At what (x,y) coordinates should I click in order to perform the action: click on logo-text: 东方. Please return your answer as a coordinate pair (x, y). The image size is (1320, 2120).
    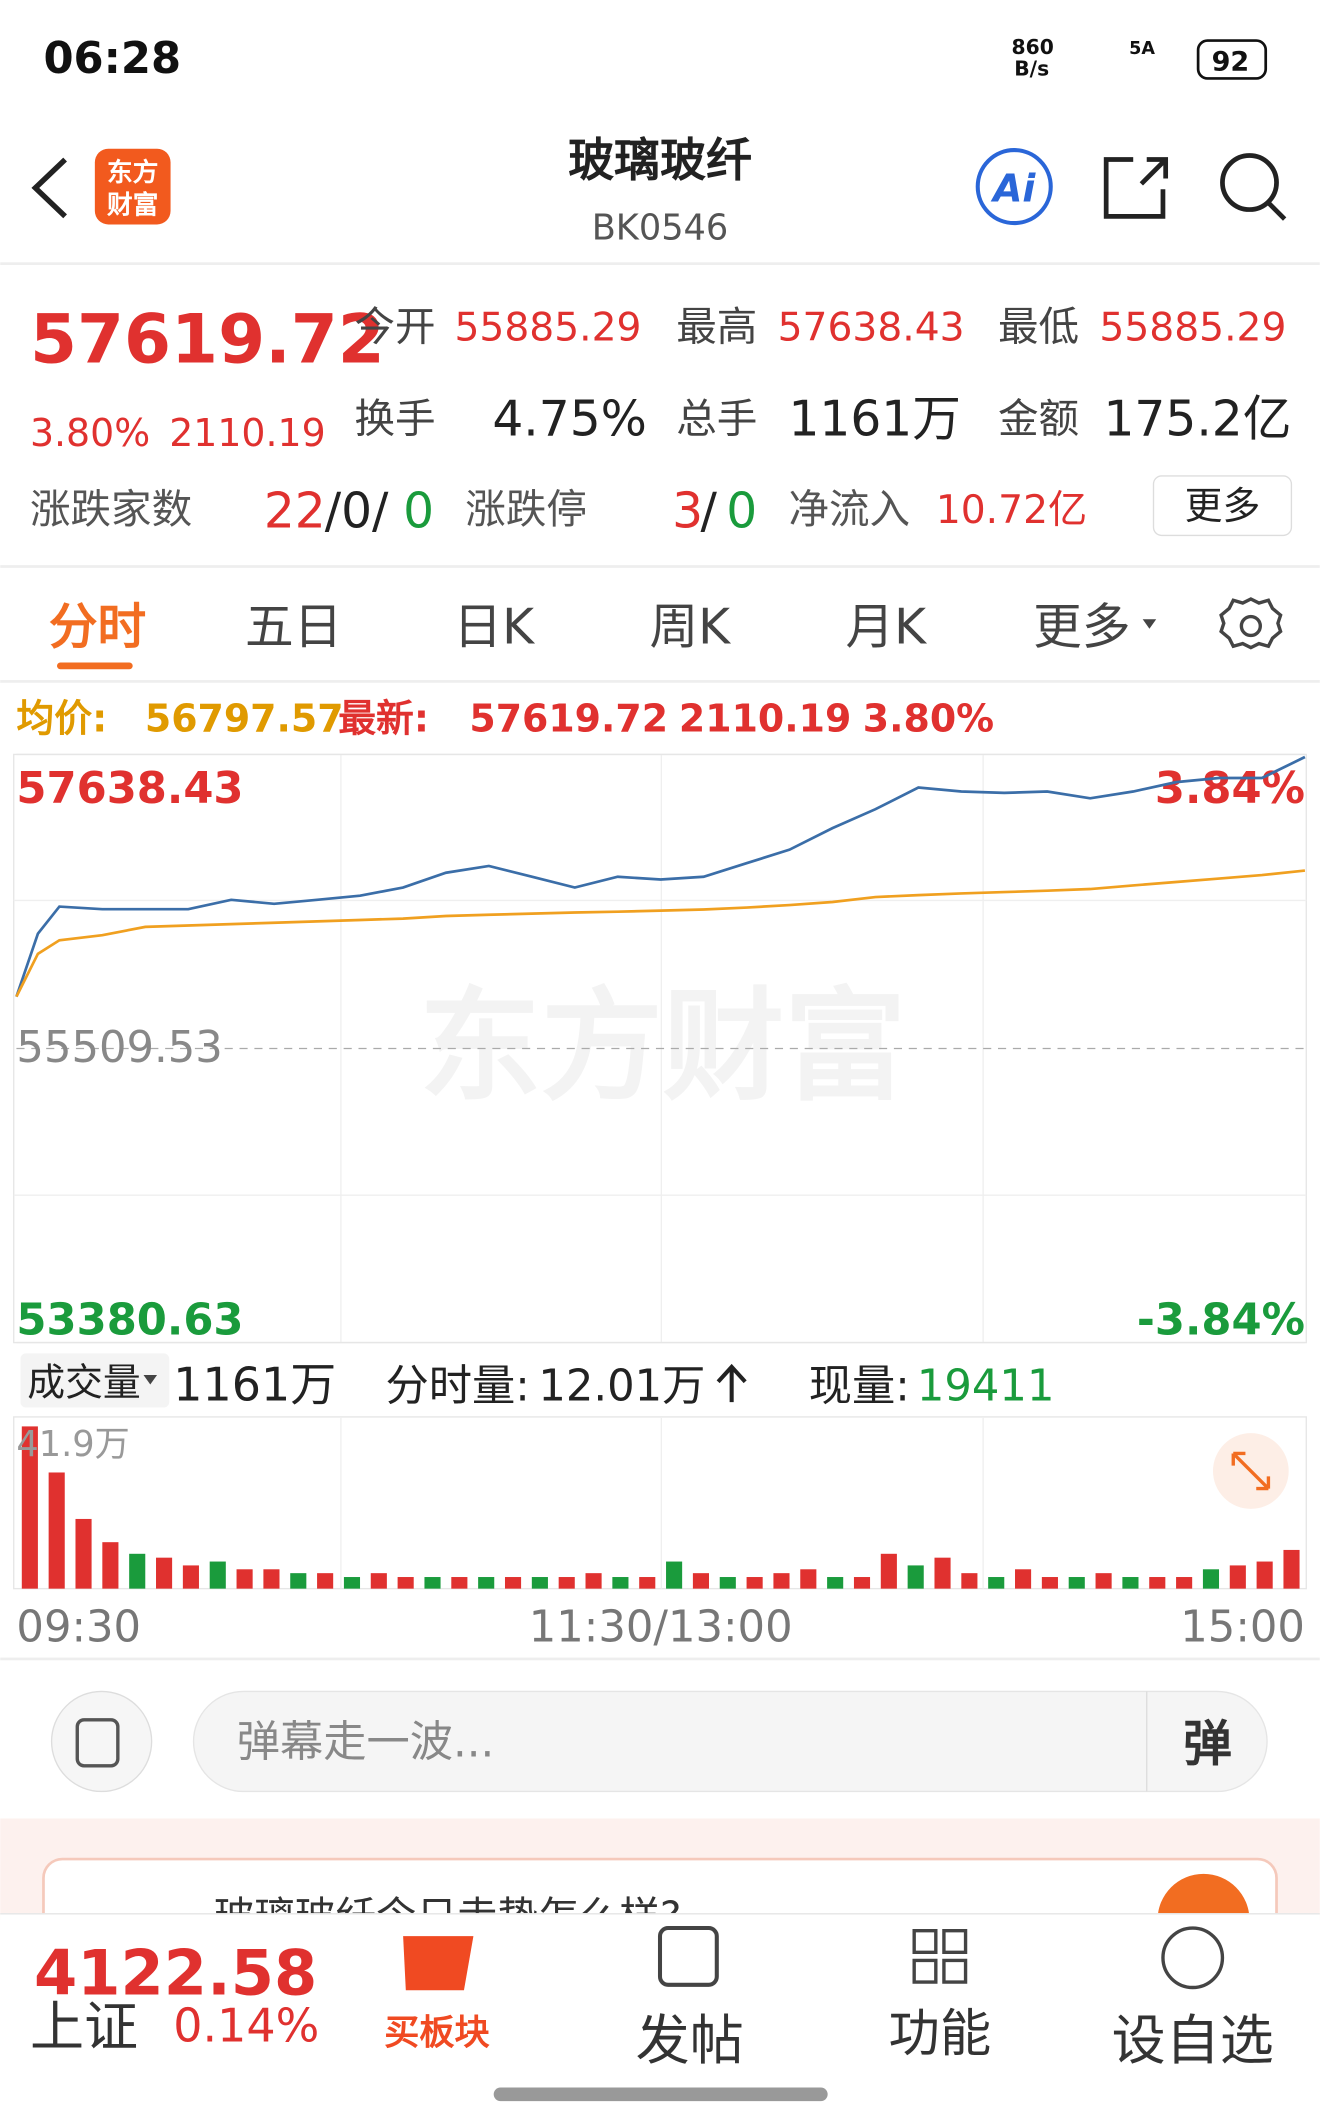
    Looking at the image, I should click on (132, 172).